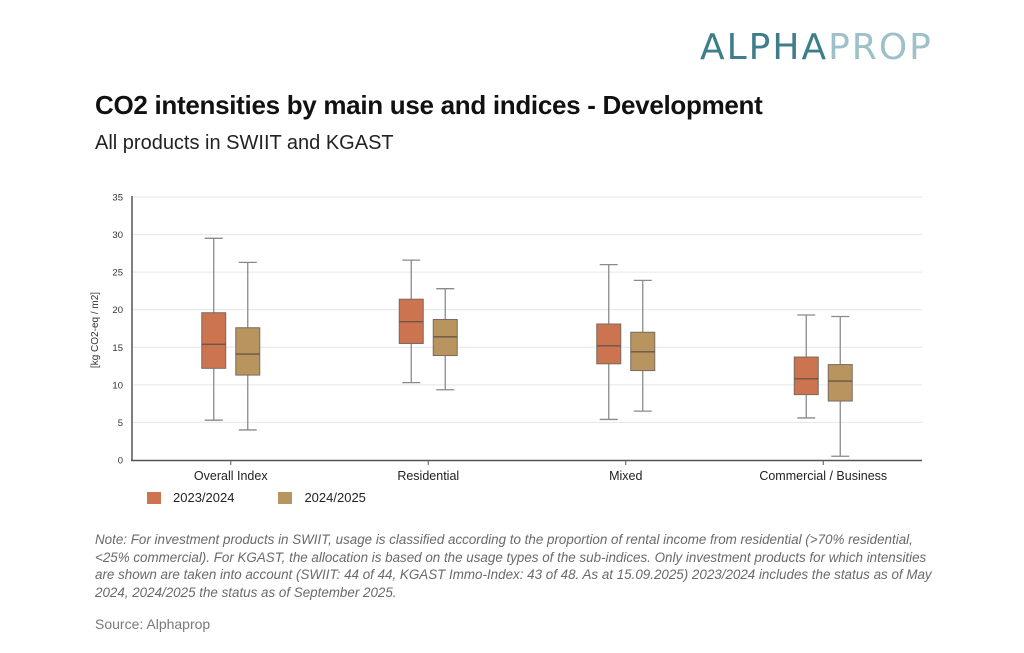  Describe the element at coordinates (117, 310) in the screenshot. I see `y-tick-label: 20` at that location.